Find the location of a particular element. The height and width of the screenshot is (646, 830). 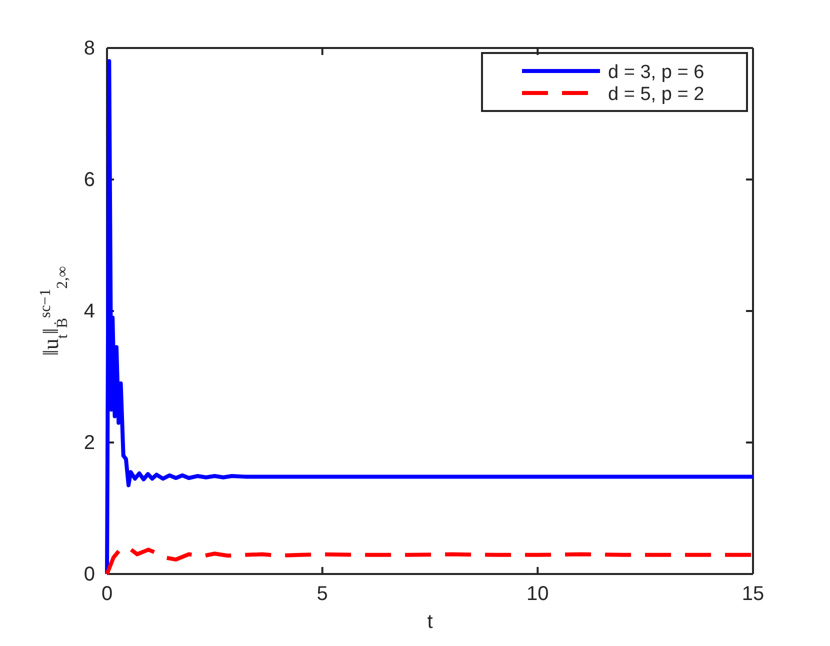

legend-label: d = 5, p = 2 is located at coordinates (656, 94).